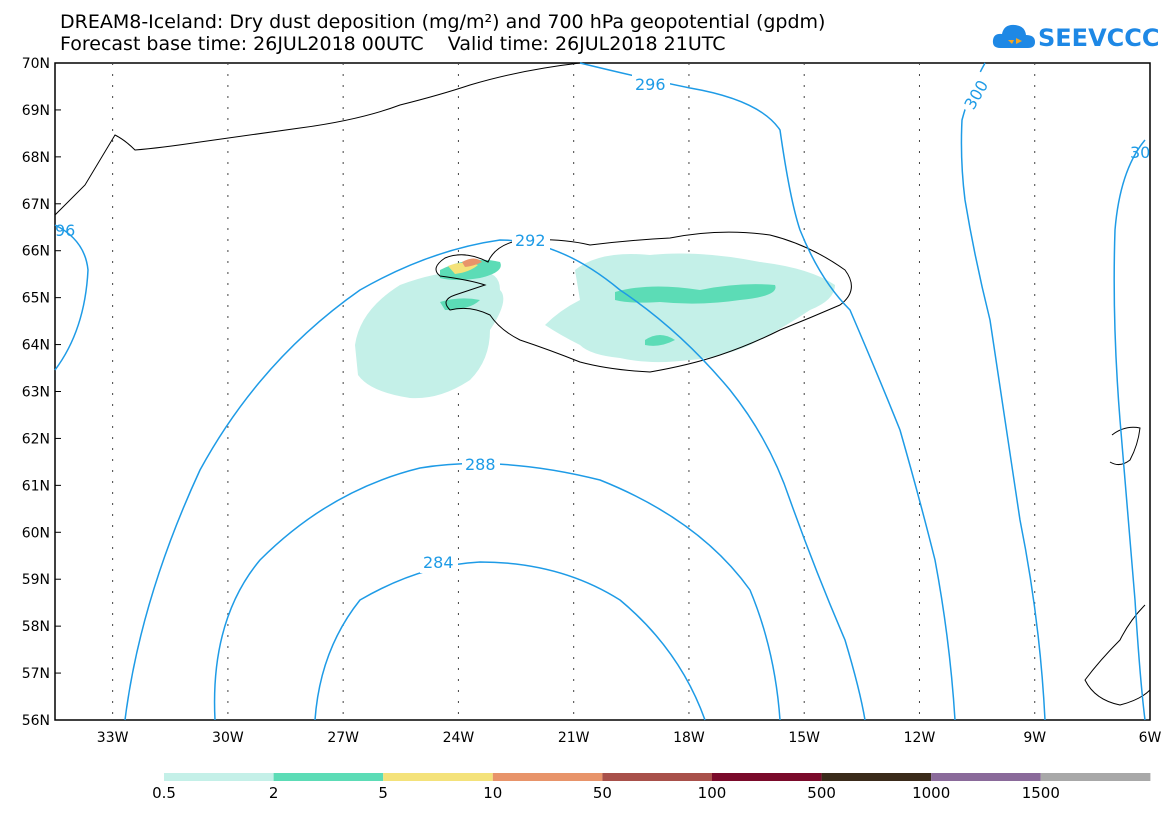 This screenshot has height=815, width=1175. What do you see at coordinates (1099, 38) in the screenshot?
I see `logo-text: SEEVCCC` at bounding box center [1099, 38].